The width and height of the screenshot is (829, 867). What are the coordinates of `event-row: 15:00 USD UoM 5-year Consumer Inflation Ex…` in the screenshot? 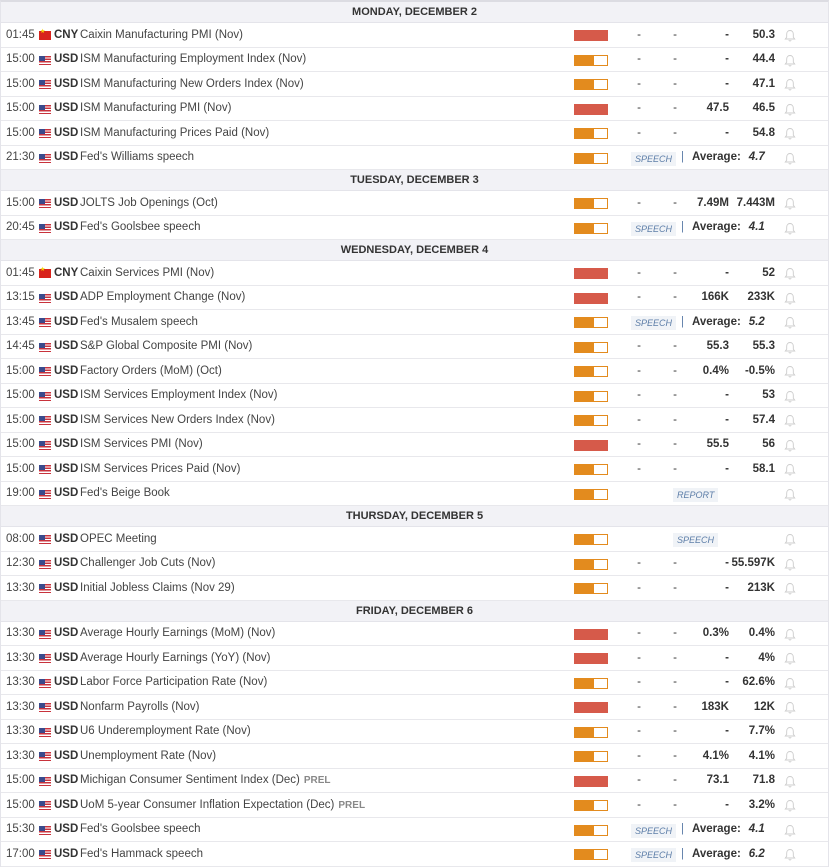 It's located at (414, 805).